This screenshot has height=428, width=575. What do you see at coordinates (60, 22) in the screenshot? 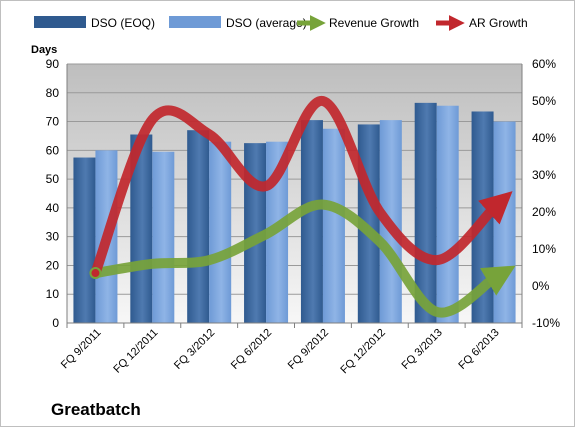
I see `legend-swatch-dso-eoq` at bounding box center [60, 22].